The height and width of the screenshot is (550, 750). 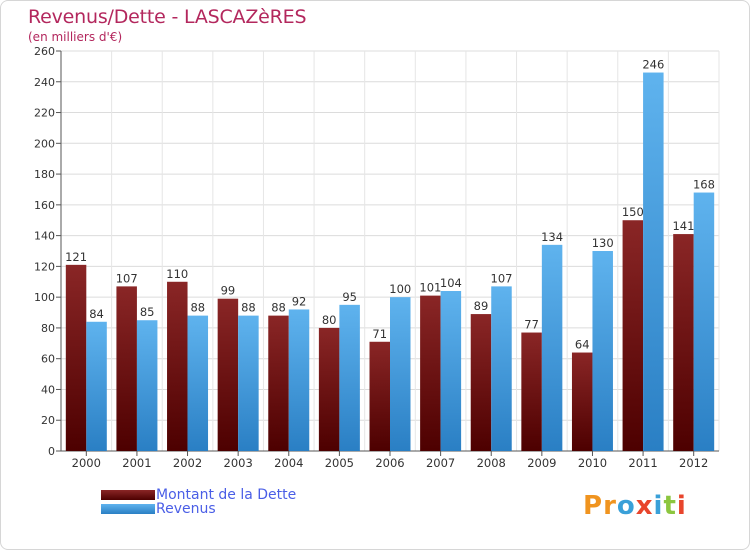 What do you see at coordinates (502, 278) in the screenshot?
I see `data-label-revenue-2008: 107` at bounding box center [502, 278].